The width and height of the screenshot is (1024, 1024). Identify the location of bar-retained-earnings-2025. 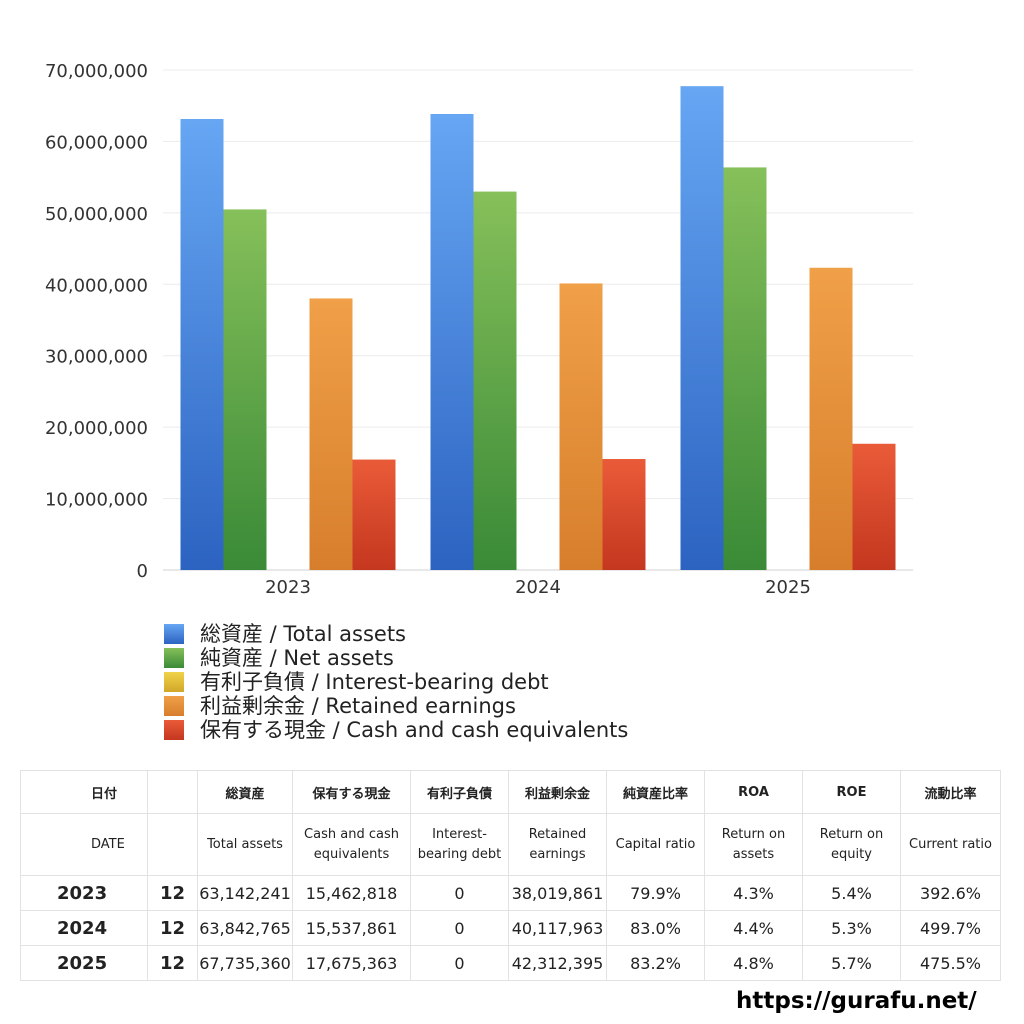
(831, 418).